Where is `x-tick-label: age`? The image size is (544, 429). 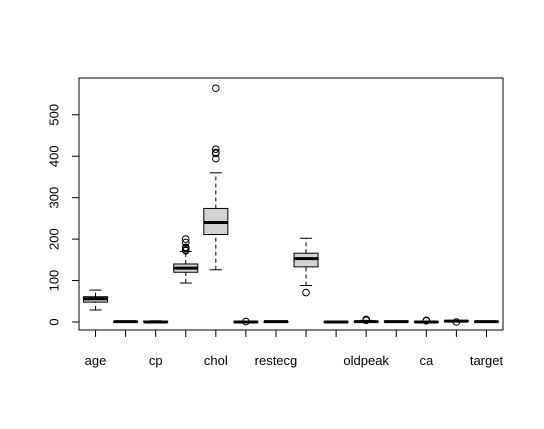
x-tick-label: age is located at coordinates (96, 360).